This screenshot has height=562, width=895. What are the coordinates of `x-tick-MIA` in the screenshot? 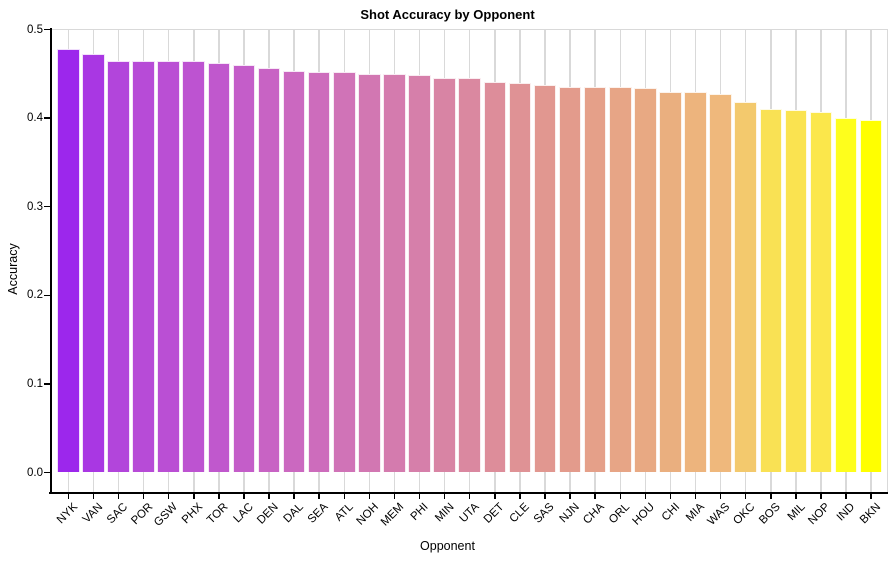 It's located at (695, 496).